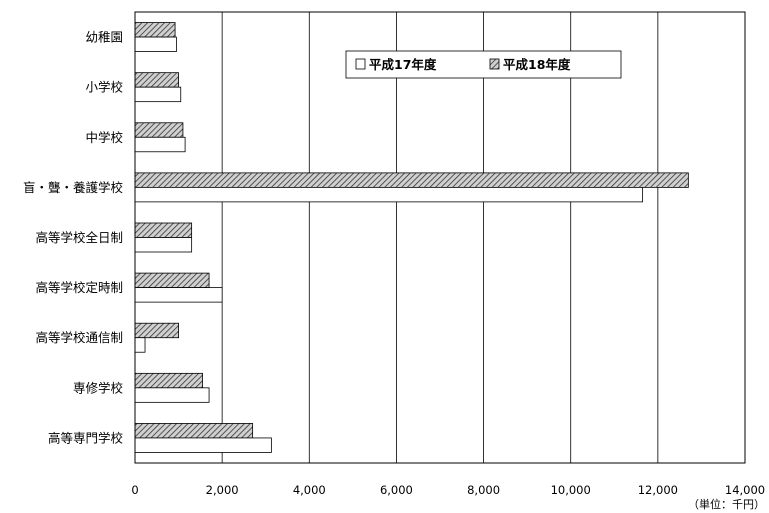  I want to click on legend-swatch-h17, so click(360, 64).